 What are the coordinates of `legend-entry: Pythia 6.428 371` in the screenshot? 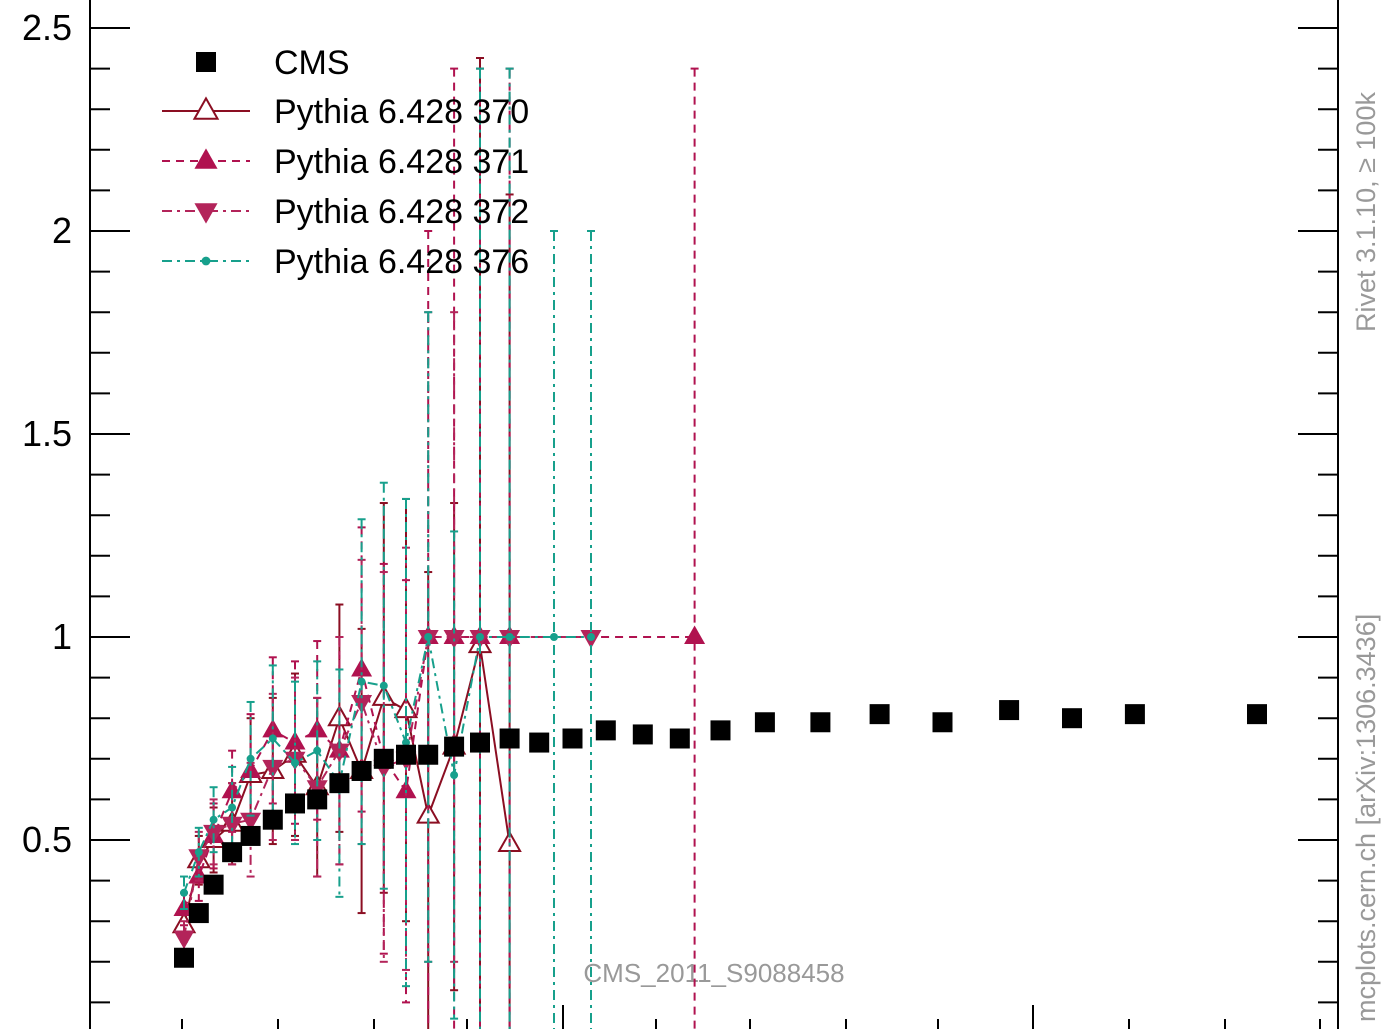 It's located at (345, 162).